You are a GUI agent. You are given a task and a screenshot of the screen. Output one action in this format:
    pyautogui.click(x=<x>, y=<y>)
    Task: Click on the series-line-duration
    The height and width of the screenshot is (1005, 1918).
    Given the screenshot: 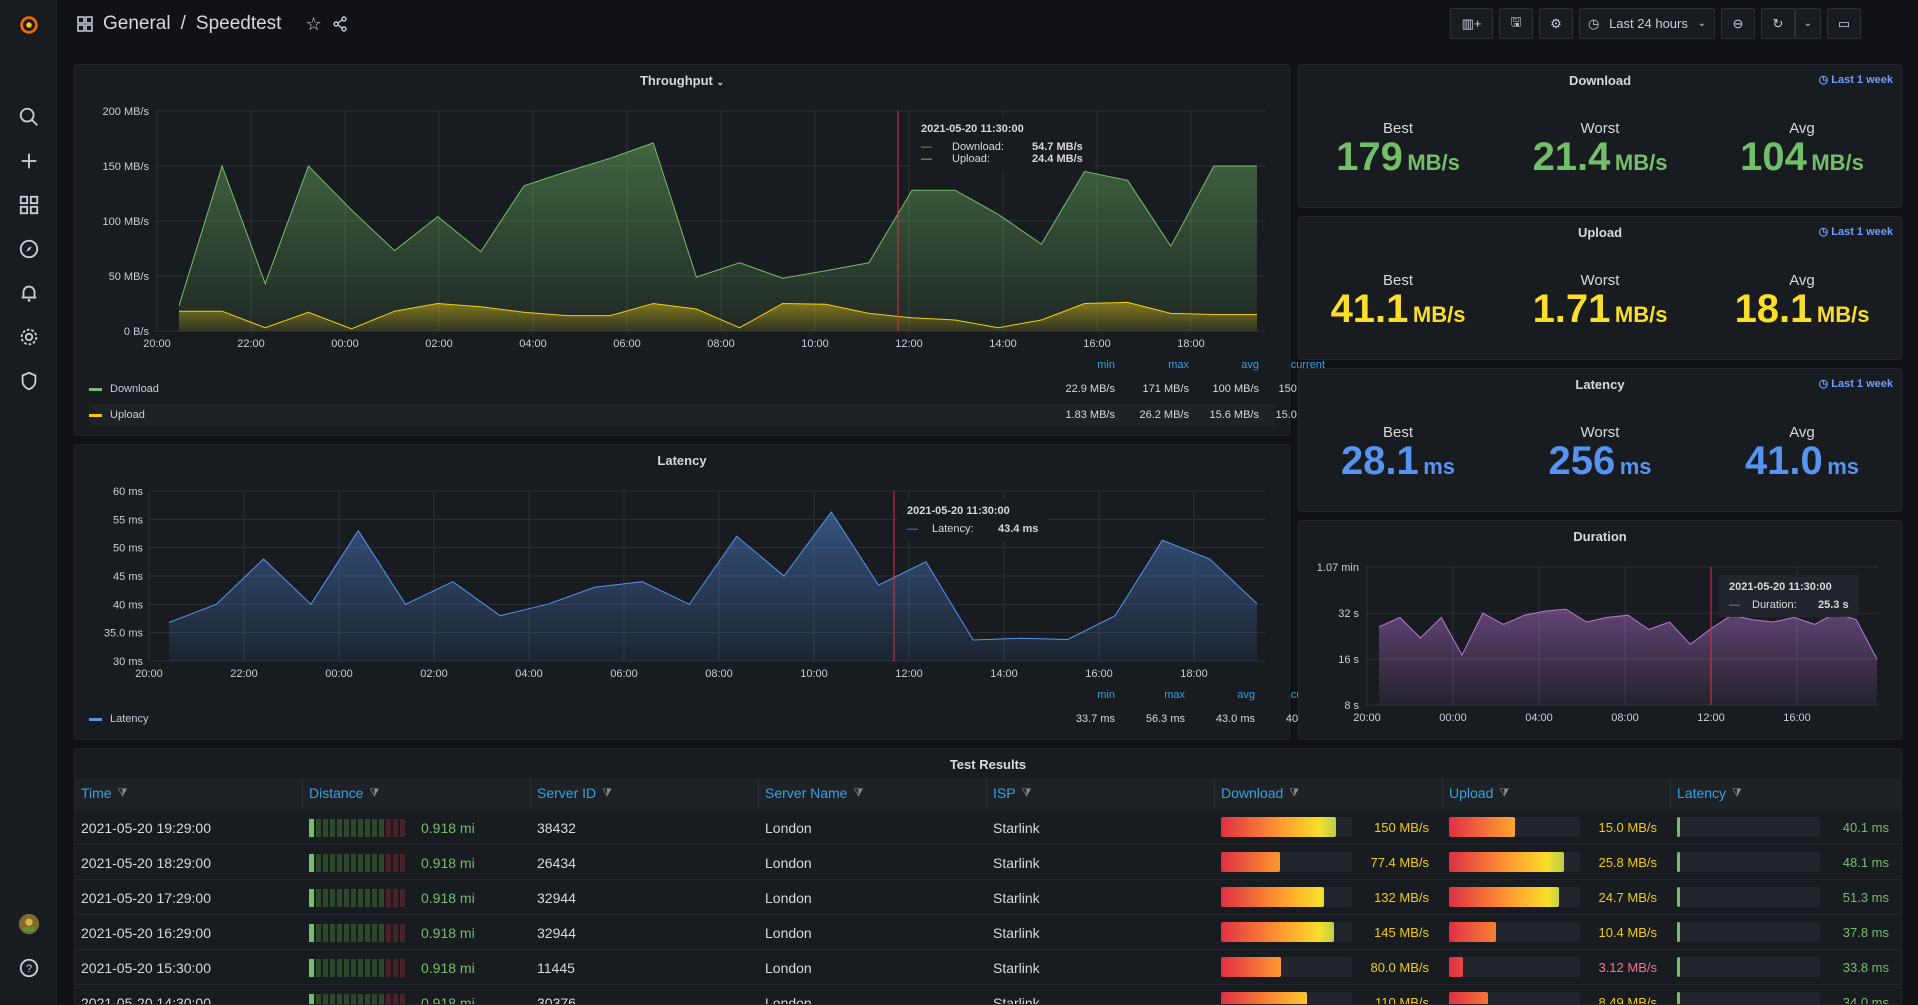 What is the action you would take?
    pyautogui.click(x=1628, y=634)
    